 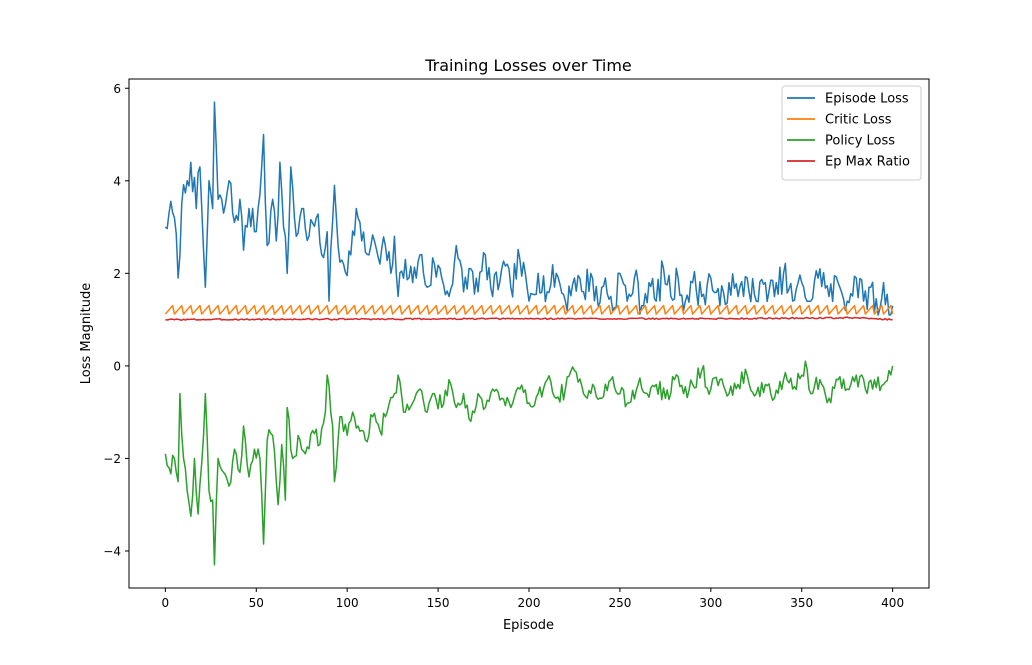 What do you see at coordinates (619, 603) in the screenshot?
I see `x-tick-label: 250` at bounding box center [619, 603].